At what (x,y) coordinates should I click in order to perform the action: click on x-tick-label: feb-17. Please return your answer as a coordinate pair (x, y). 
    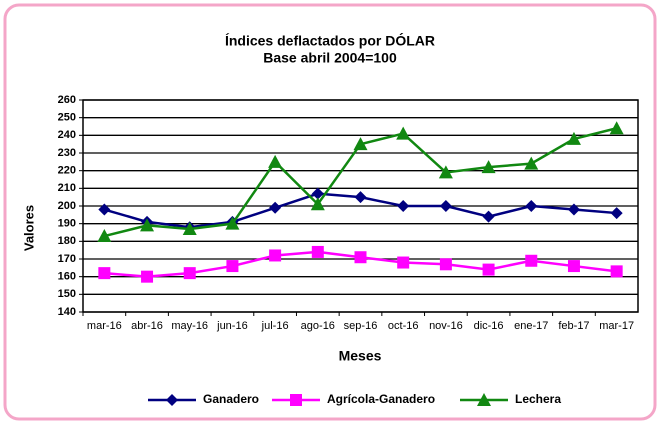
    Looking at the image, I should click on (573, 326).